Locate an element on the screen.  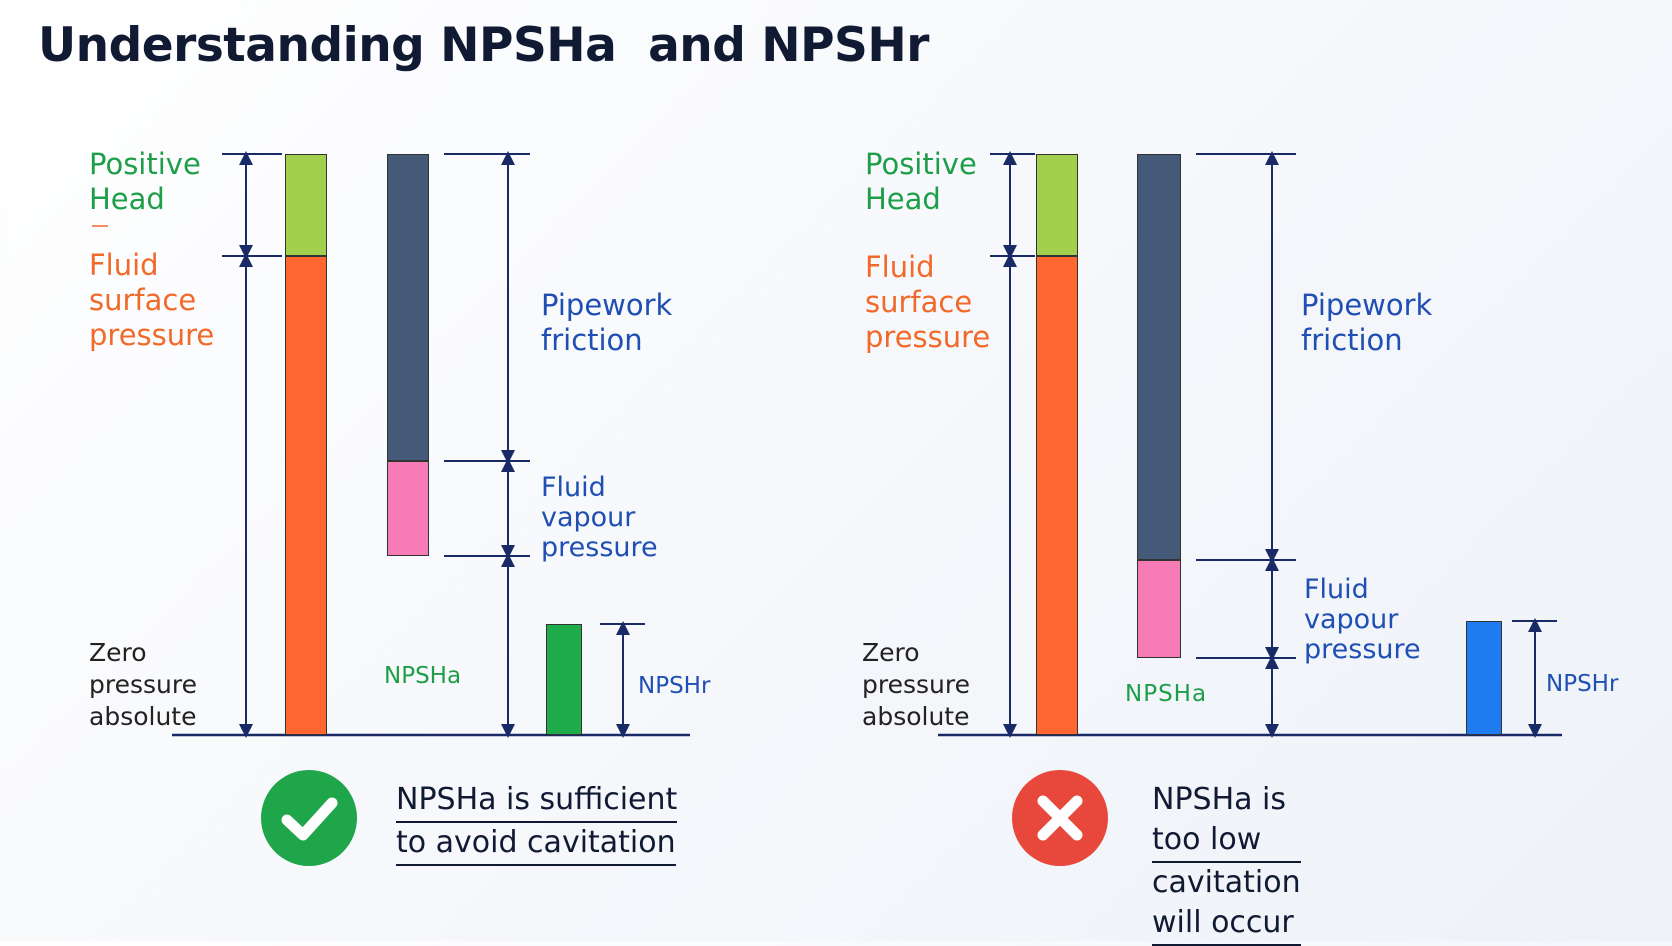
left-status-line2: to avoid cavitation is located at coordinates (536, 844).